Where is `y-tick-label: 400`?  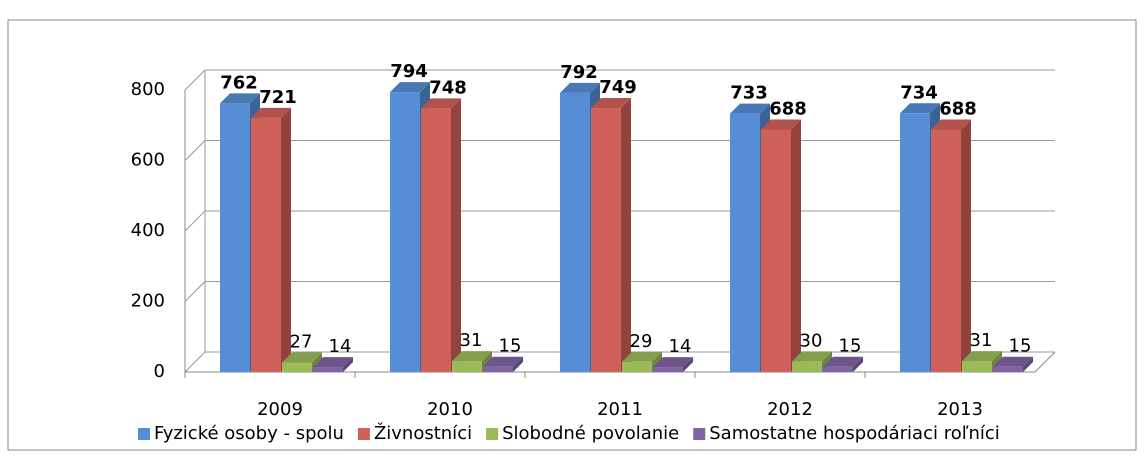
y-tick-label: 400 is located at coordinates (148, 230).